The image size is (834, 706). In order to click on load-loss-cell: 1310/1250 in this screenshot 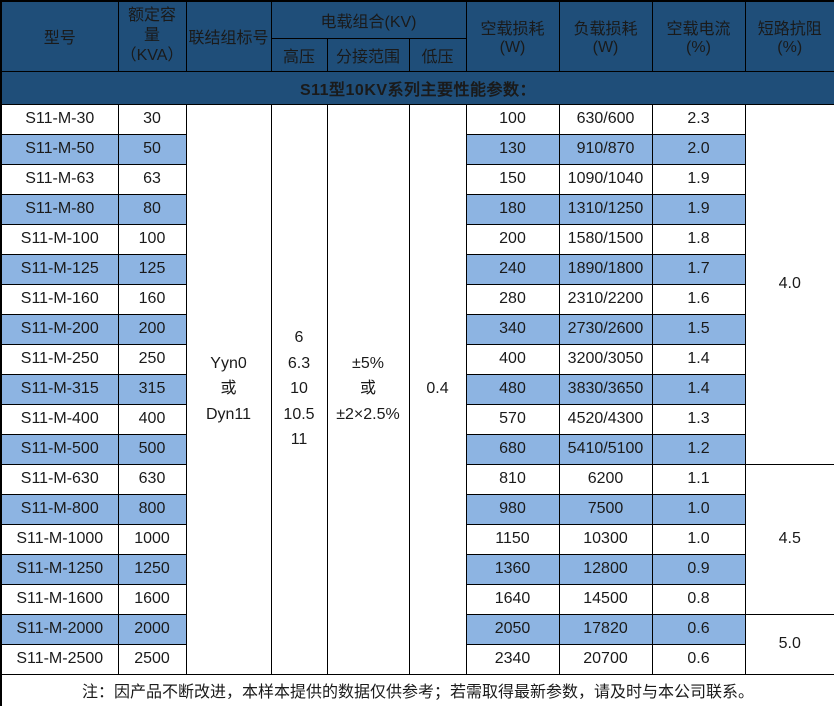, I will do `click(605, 209)`.